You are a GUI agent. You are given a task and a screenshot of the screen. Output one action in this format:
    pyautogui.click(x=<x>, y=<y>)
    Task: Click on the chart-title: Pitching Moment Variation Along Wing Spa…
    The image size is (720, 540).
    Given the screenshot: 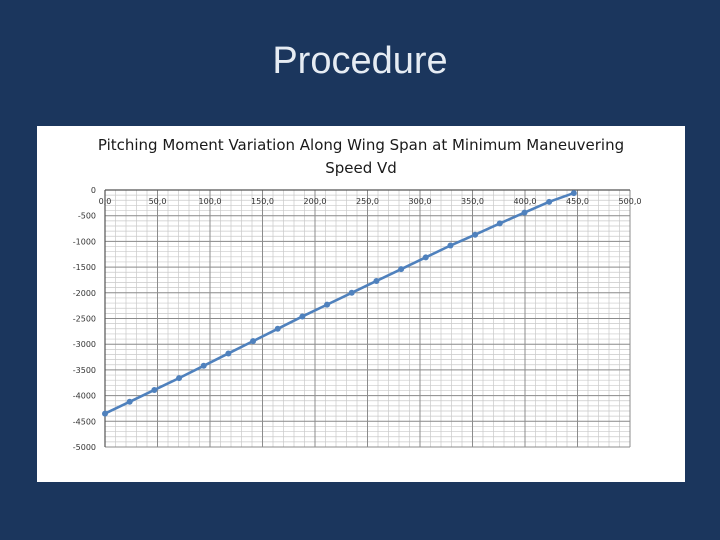 What is the action you would take?
    pyautogui.click(x=361, y=156)
    